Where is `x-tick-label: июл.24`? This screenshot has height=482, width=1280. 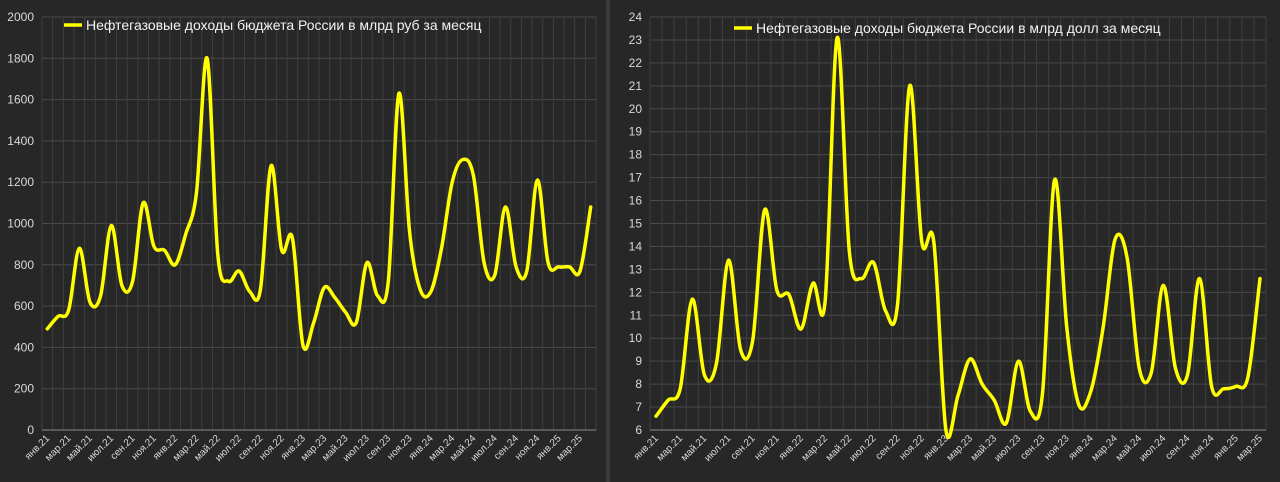
x-tick-label: июл.24 is located at coordinates (1152, 448).